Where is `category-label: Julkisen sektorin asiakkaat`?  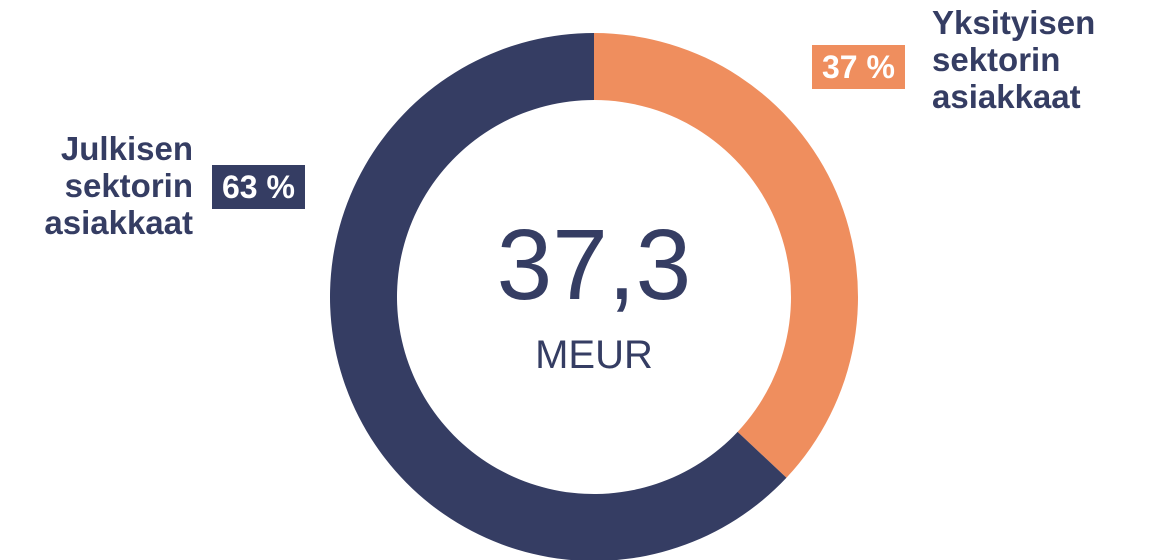 category-label: Julkisen sektorin asiakkaat is located at coordinates (118, 185).